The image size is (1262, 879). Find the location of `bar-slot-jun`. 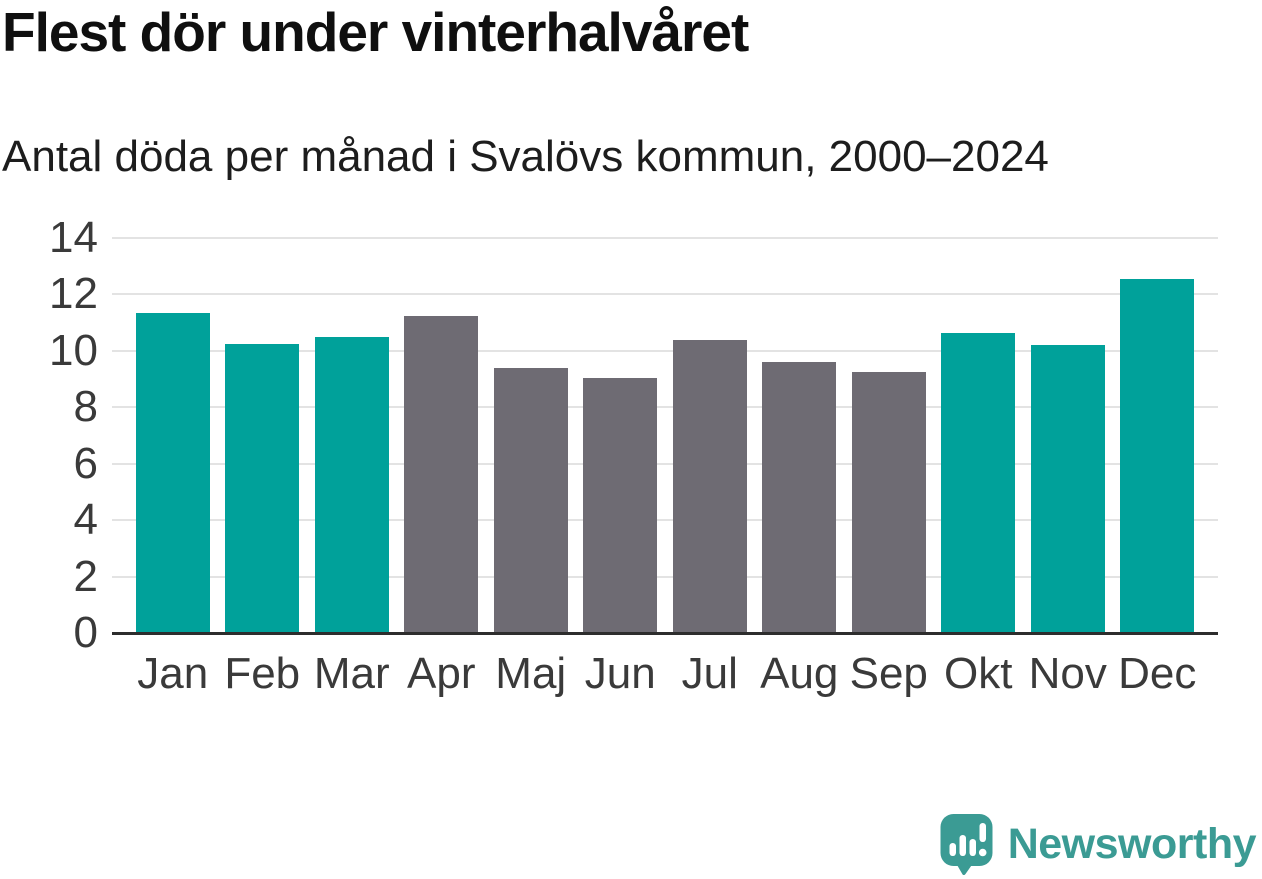

bar-slot-jun is located at coordinates (621, 435).